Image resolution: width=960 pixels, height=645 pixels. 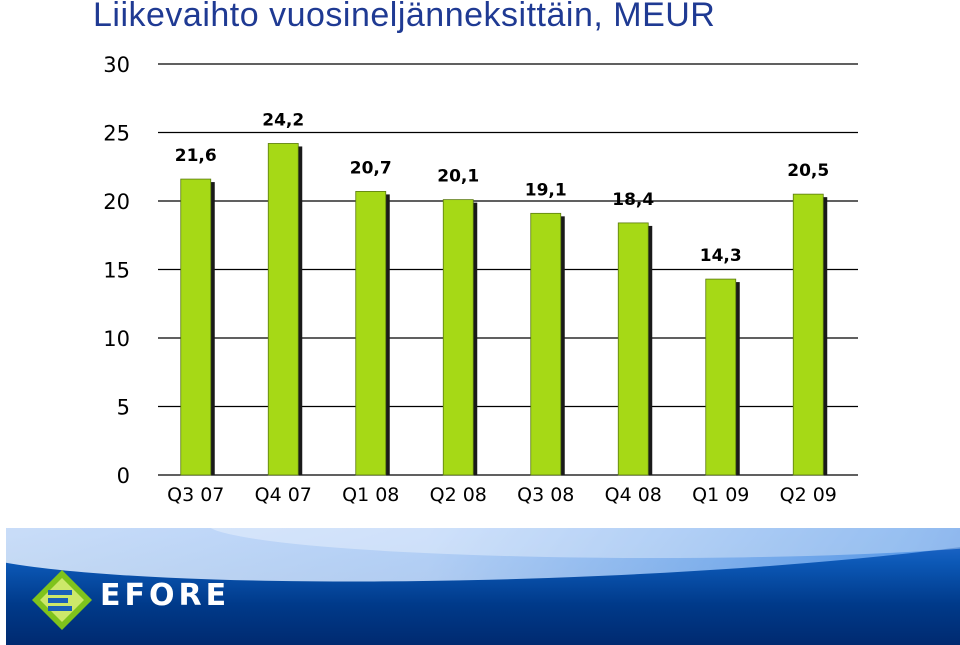 I want to click on data-label: 24,2, so click(x=283, y=120).